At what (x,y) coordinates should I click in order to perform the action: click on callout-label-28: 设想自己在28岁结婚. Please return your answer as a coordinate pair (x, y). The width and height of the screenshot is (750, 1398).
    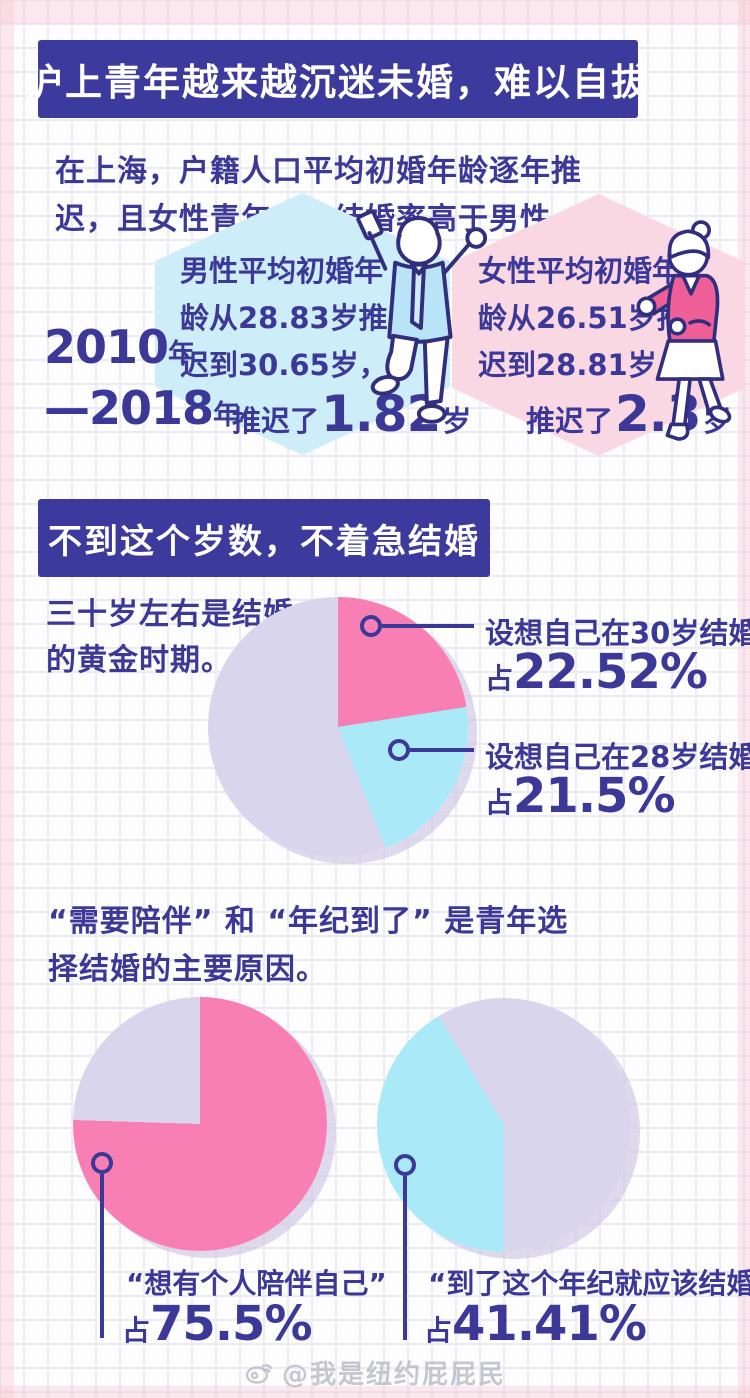
    Looking at the image, I should click on (617, 757).